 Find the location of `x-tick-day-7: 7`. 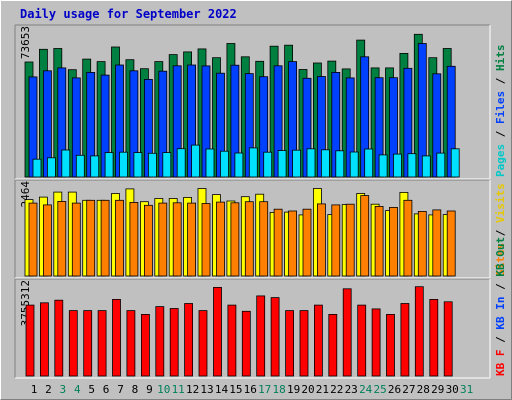

x-tick-day-7: 7 is located at coordinates (120, 389).